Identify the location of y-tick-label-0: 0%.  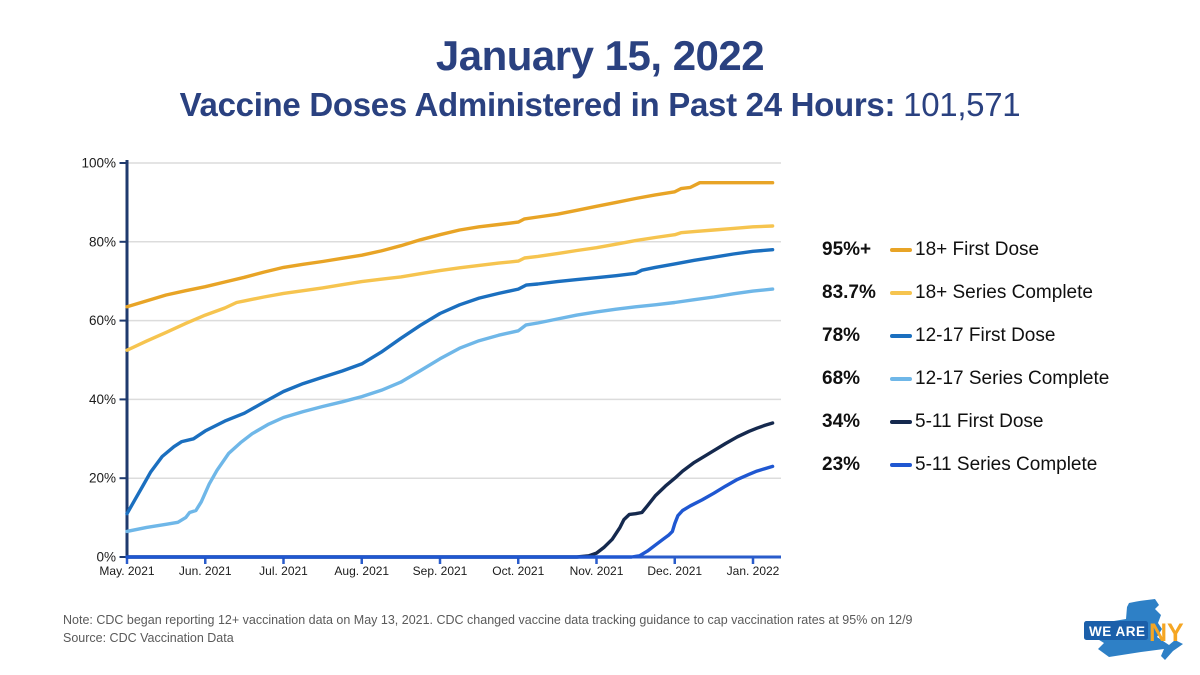
(106, 557).